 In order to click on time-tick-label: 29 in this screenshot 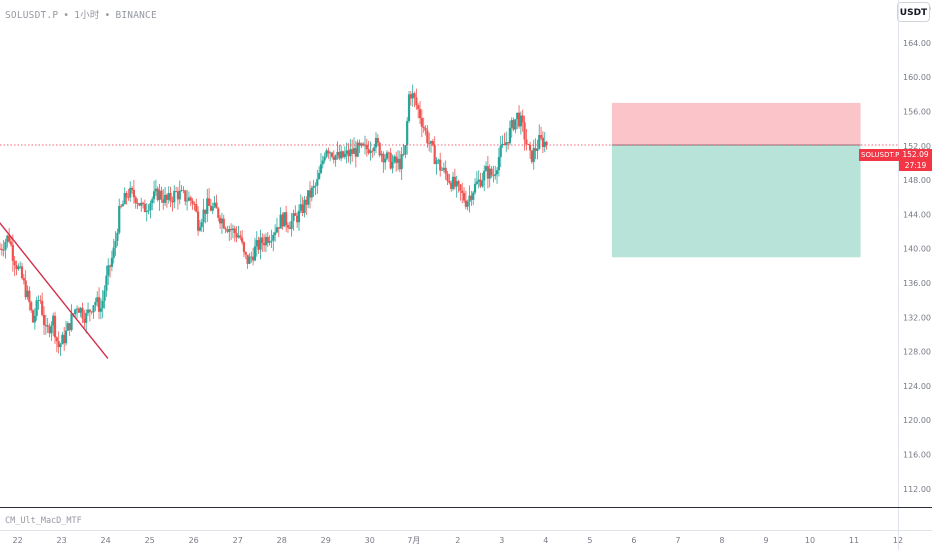, I will do `click(326, 540)`.